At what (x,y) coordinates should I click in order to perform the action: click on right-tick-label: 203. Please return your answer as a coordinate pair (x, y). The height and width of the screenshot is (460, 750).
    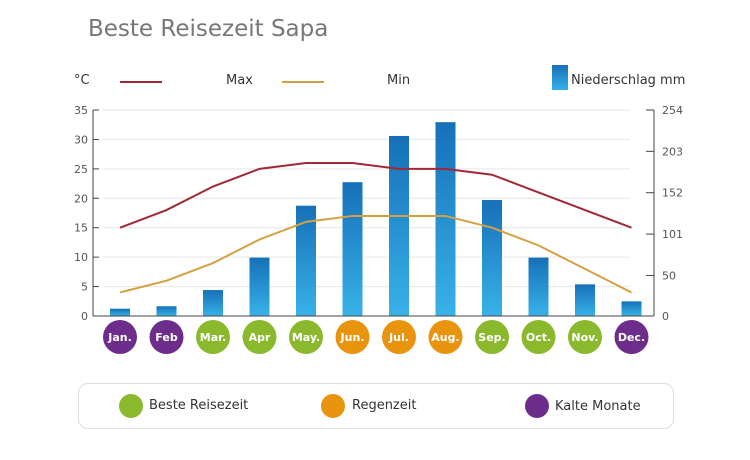
    Looking at the image, I should click on (672, 151).